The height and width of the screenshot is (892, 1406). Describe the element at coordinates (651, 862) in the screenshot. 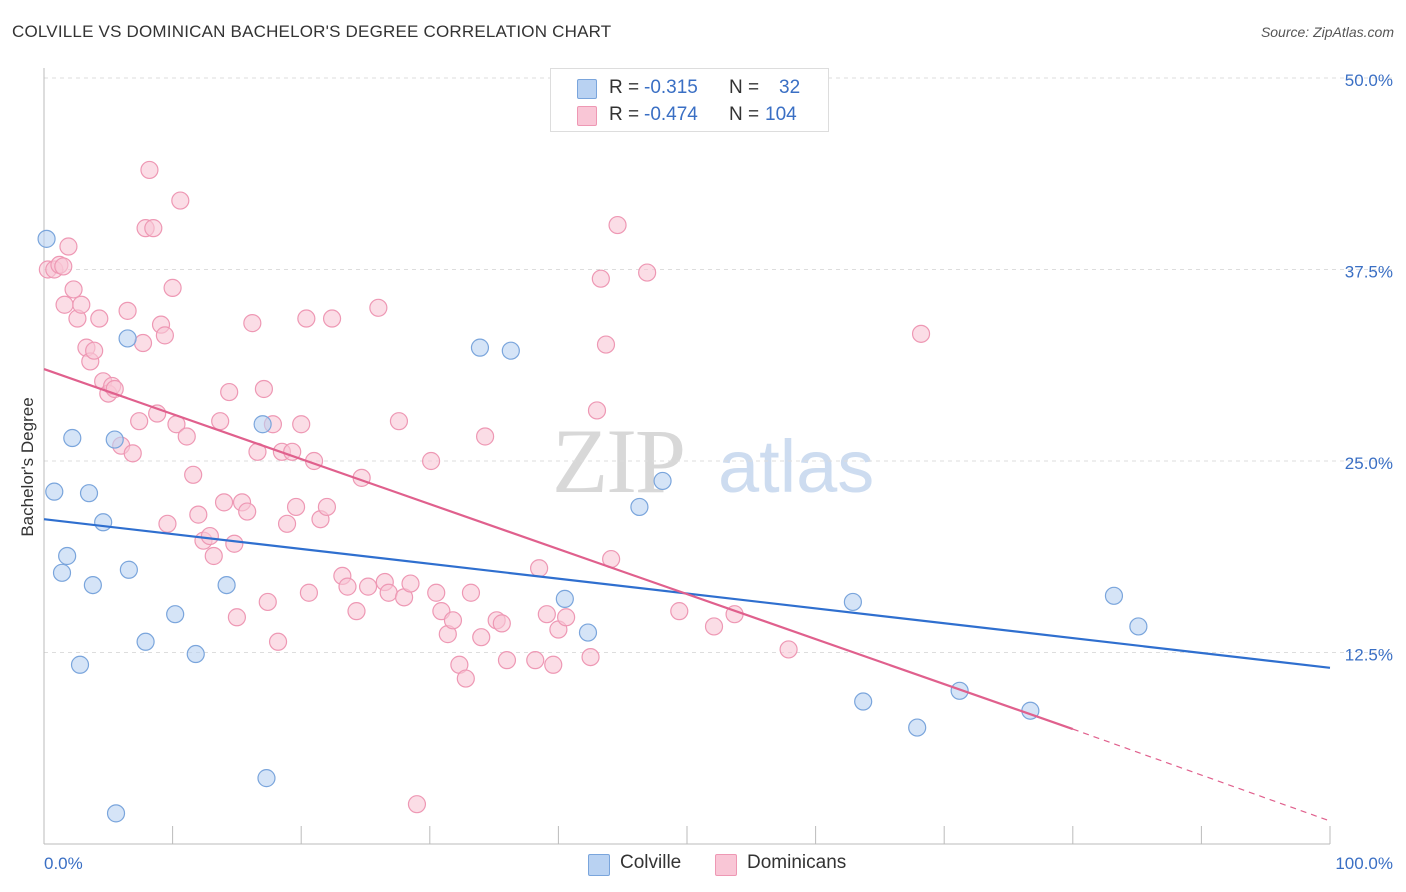

I see `colville-legend-label: Colville` at that location.